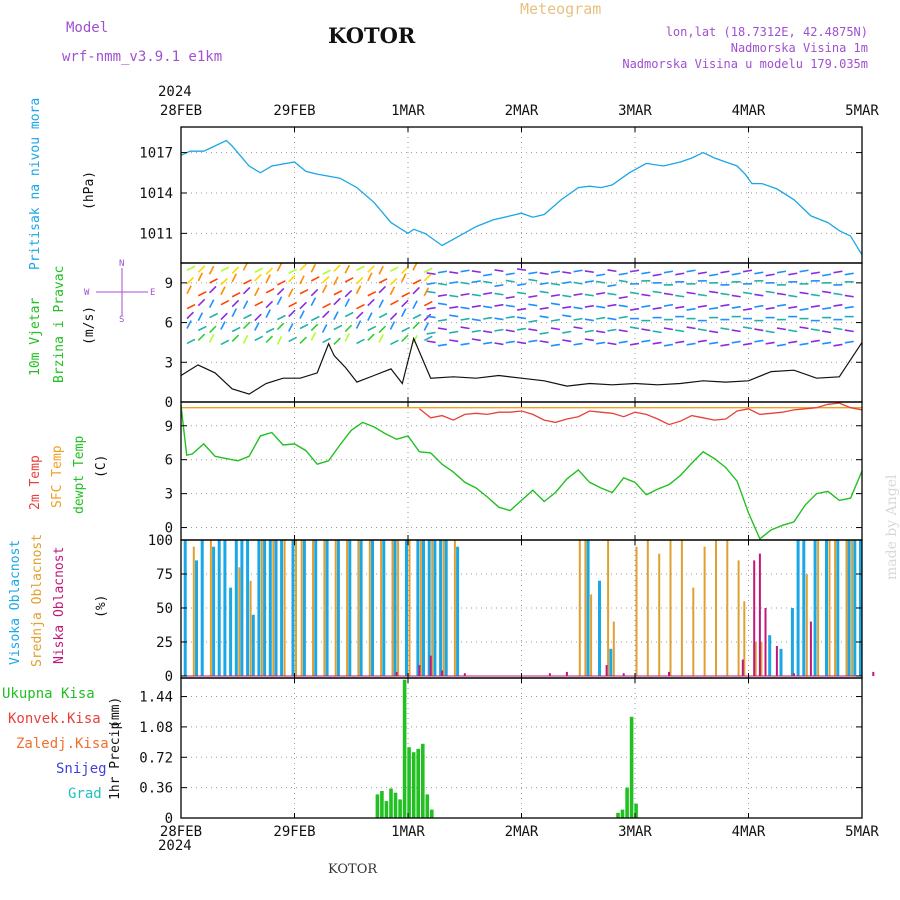  Describe the element at coordinates (745, 64) in the screenshot. I see `model-elevation-text: Nadmorska Visina u modelu 179.035m` at that location.